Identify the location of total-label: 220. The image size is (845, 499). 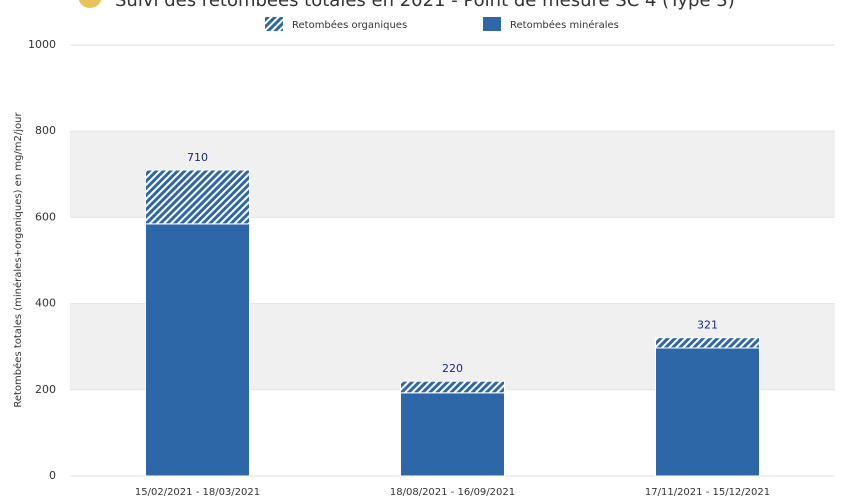
(452, 368).